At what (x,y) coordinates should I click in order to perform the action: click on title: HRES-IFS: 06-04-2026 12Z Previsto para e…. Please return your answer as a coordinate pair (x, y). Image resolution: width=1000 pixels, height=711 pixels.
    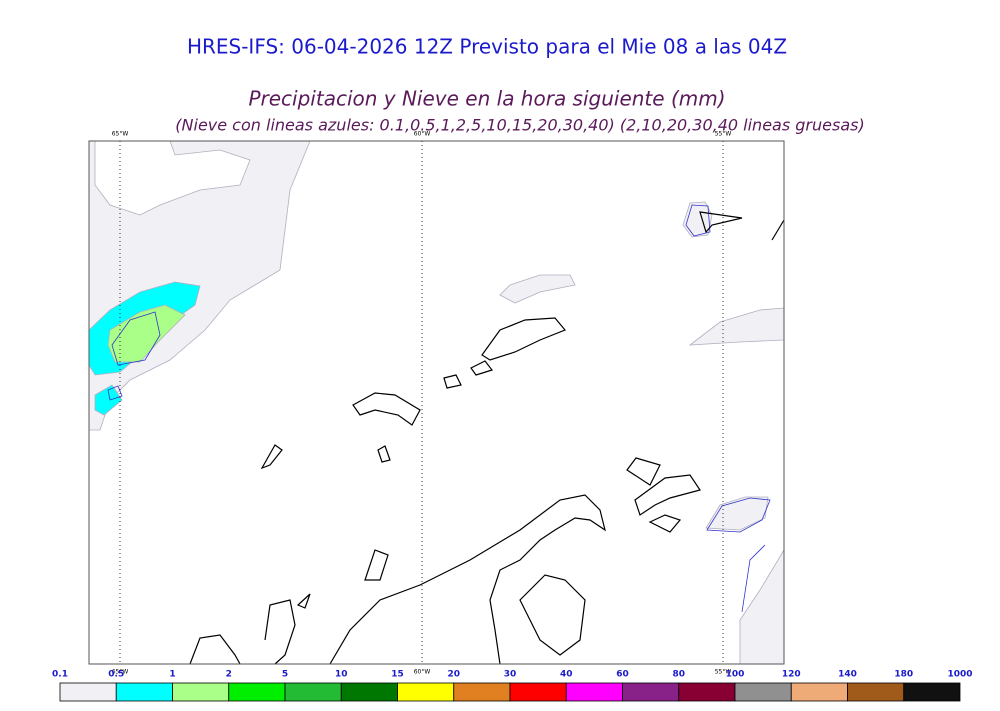
    Looking at the image, I should click on (487, 47).